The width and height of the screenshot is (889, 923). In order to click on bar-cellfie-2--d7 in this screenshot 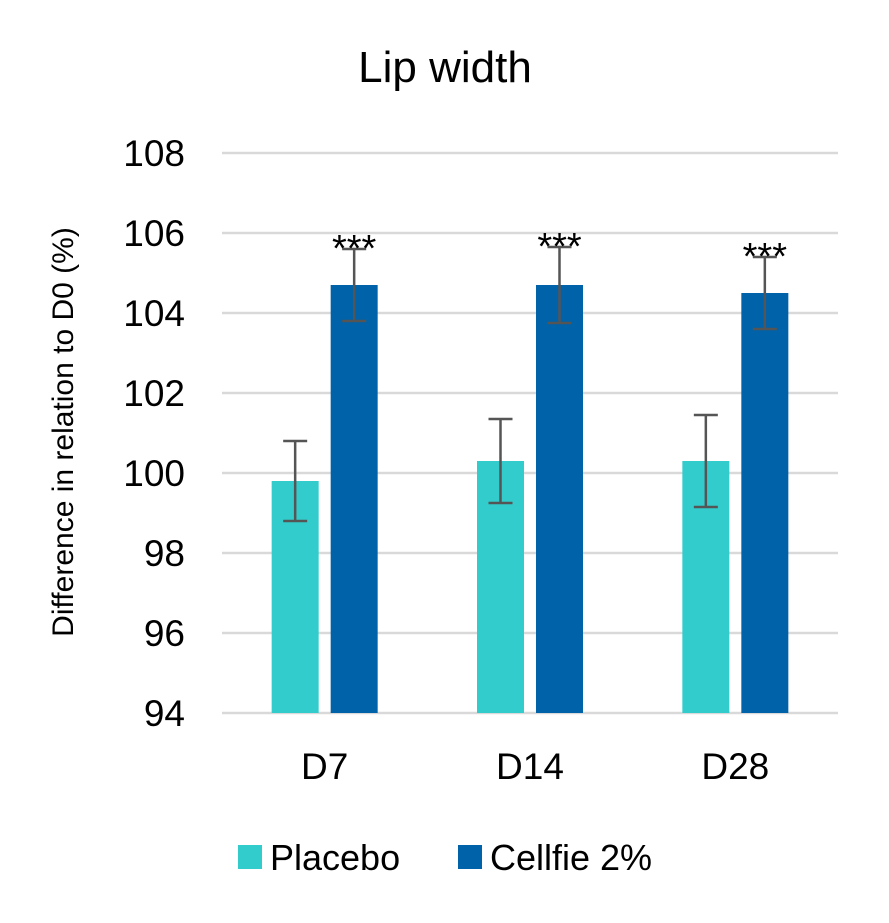, I will do `click(354, 499)`.